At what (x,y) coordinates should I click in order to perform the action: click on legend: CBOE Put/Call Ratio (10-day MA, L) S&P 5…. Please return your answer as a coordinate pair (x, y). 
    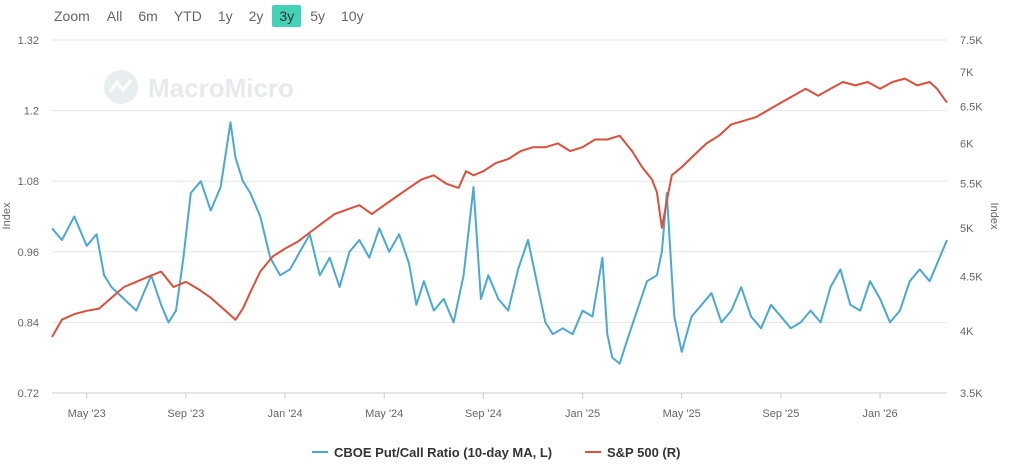
    Looking at the image, I should click on (496, 452).